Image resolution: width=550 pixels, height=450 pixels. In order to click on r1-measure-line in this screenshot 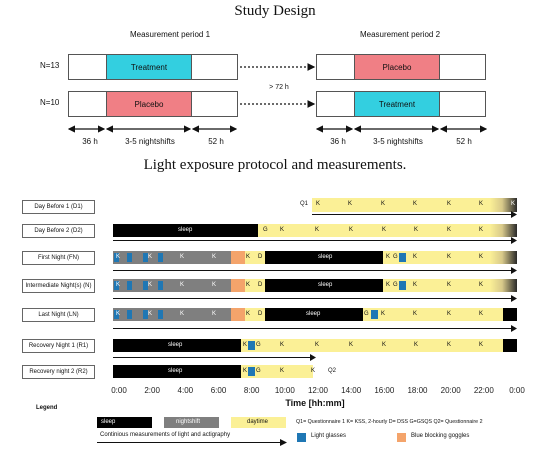, I will do `click(213, 357)`.